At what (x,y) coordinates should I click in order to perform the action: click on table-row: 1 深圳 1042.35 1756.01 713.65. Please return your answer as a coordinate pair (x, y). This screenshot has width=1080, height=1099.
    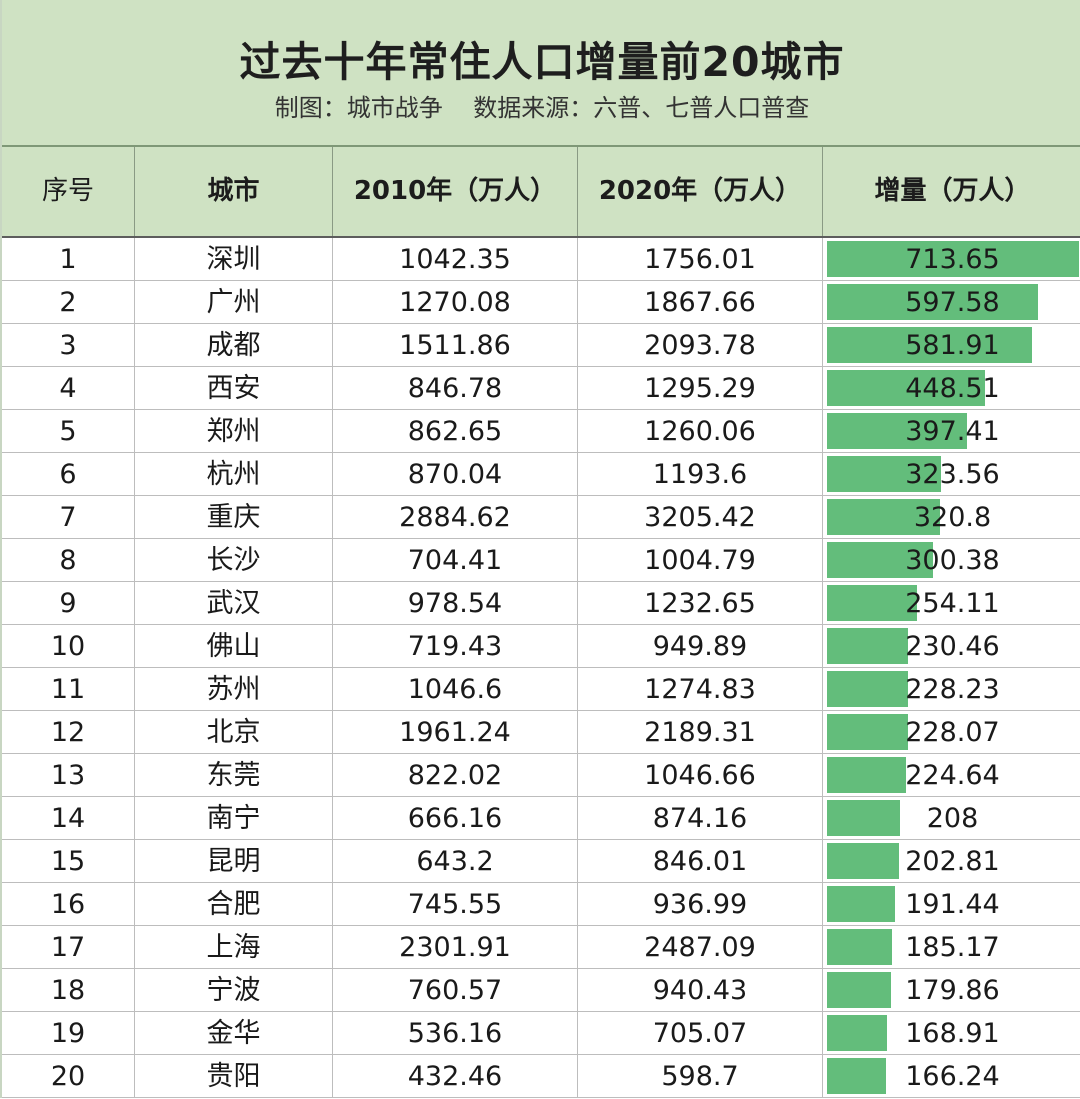
    Looking at the image, I should click on (541, 259).